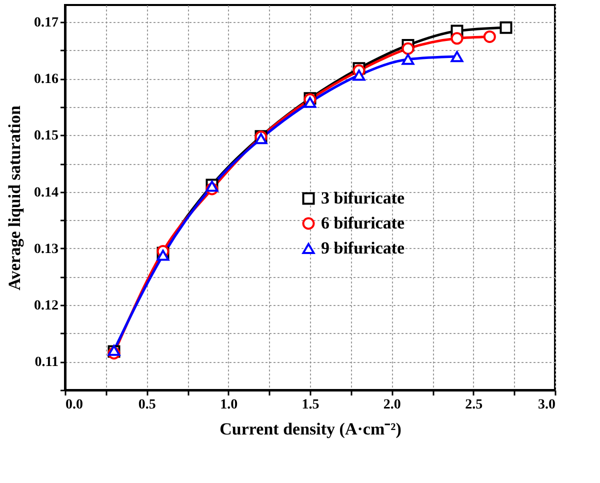 The image size is (600, 483). What do you see at coordinates (363, 248) in the screenshot?
I see `legend-label: 9 bifuricate` at bounding box center [363, 248].